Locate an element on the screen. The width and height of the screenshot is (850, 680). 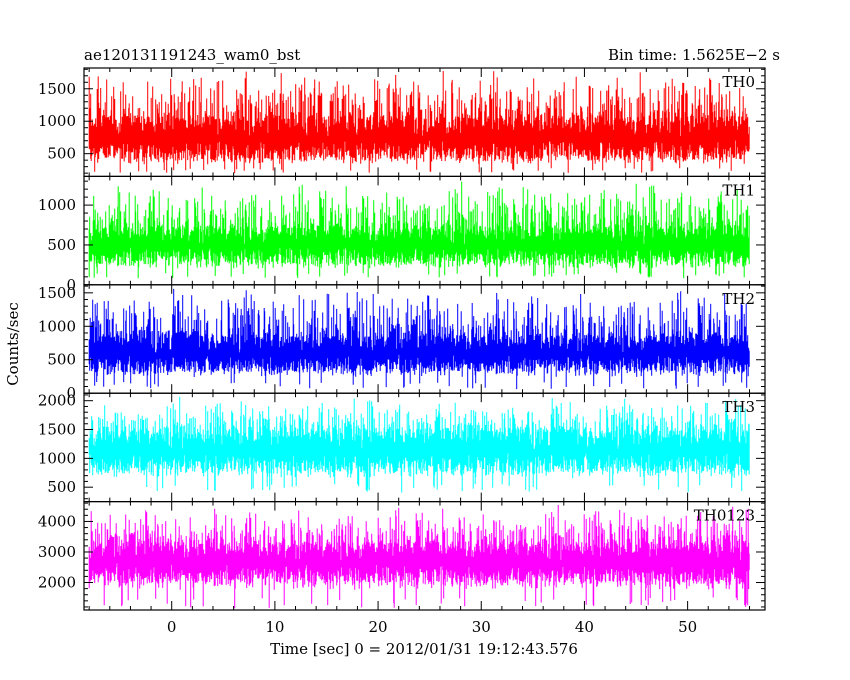
panel-th0123: 2000 3000 4000 TH0123 is located at coordinates (402, 556).